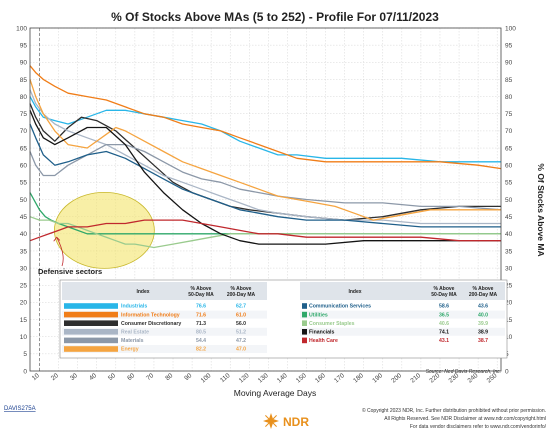 The height and width of the screenshot is (436, 550). What do you see at coordinates (164, 306) in the screenshot?
I see `legend-row: Industrials 76.6 62.7` at bounding box center [164, 306].